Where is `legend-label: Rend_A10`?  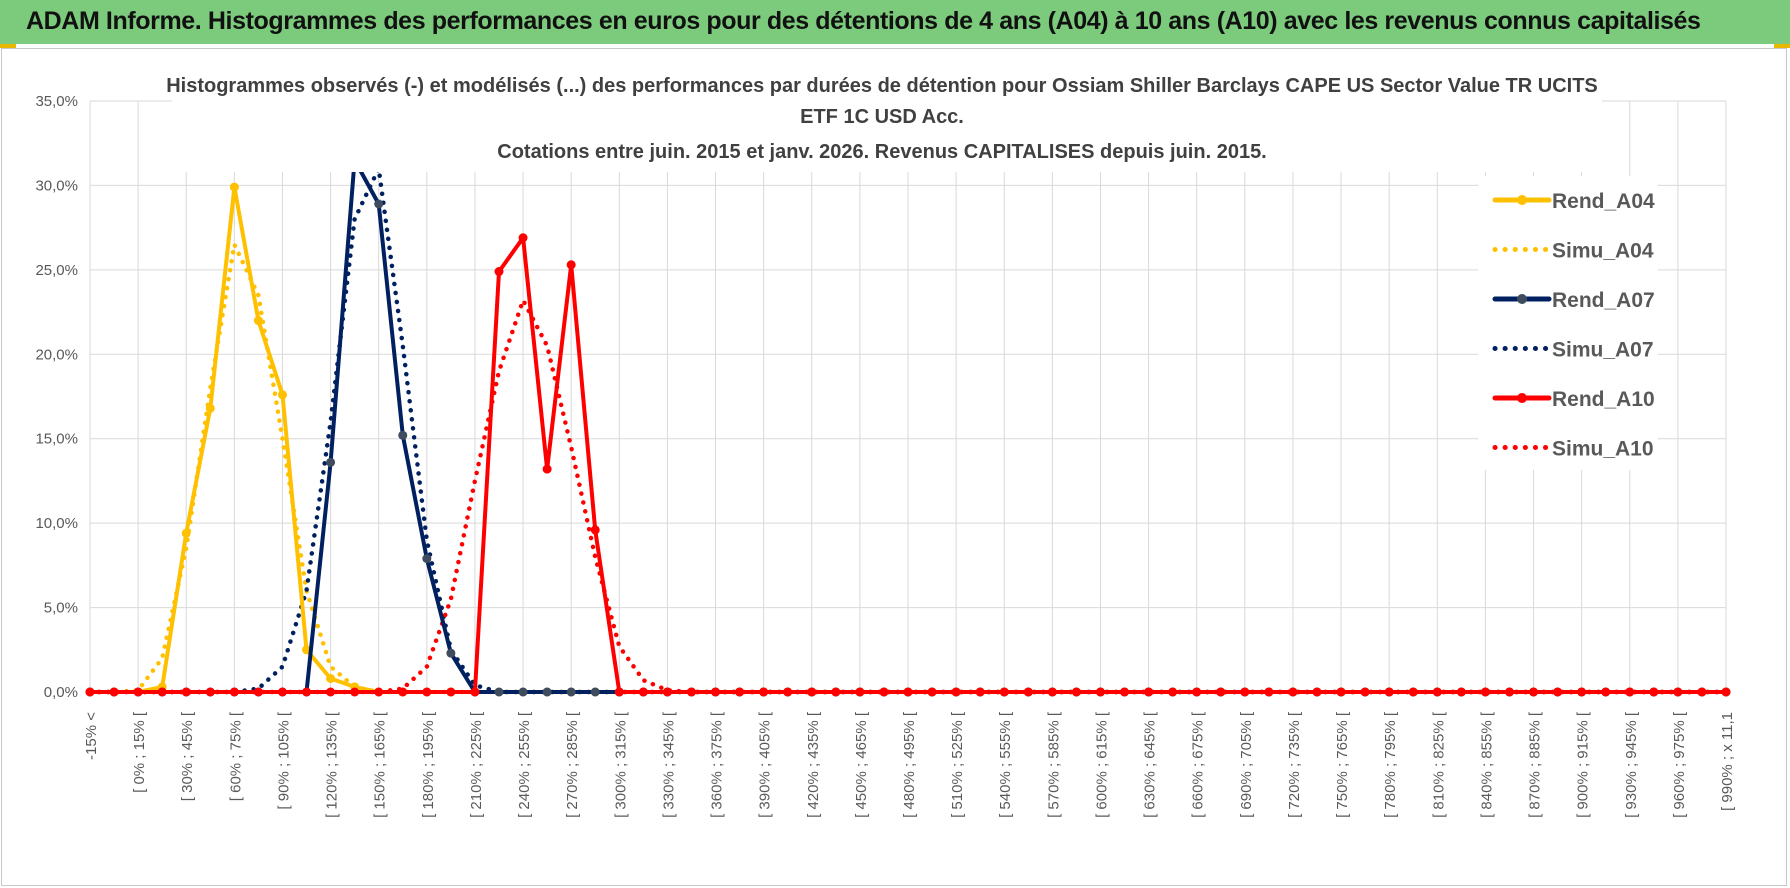
legend-label: Rend_A10 is located at coordinates (1603, 399).